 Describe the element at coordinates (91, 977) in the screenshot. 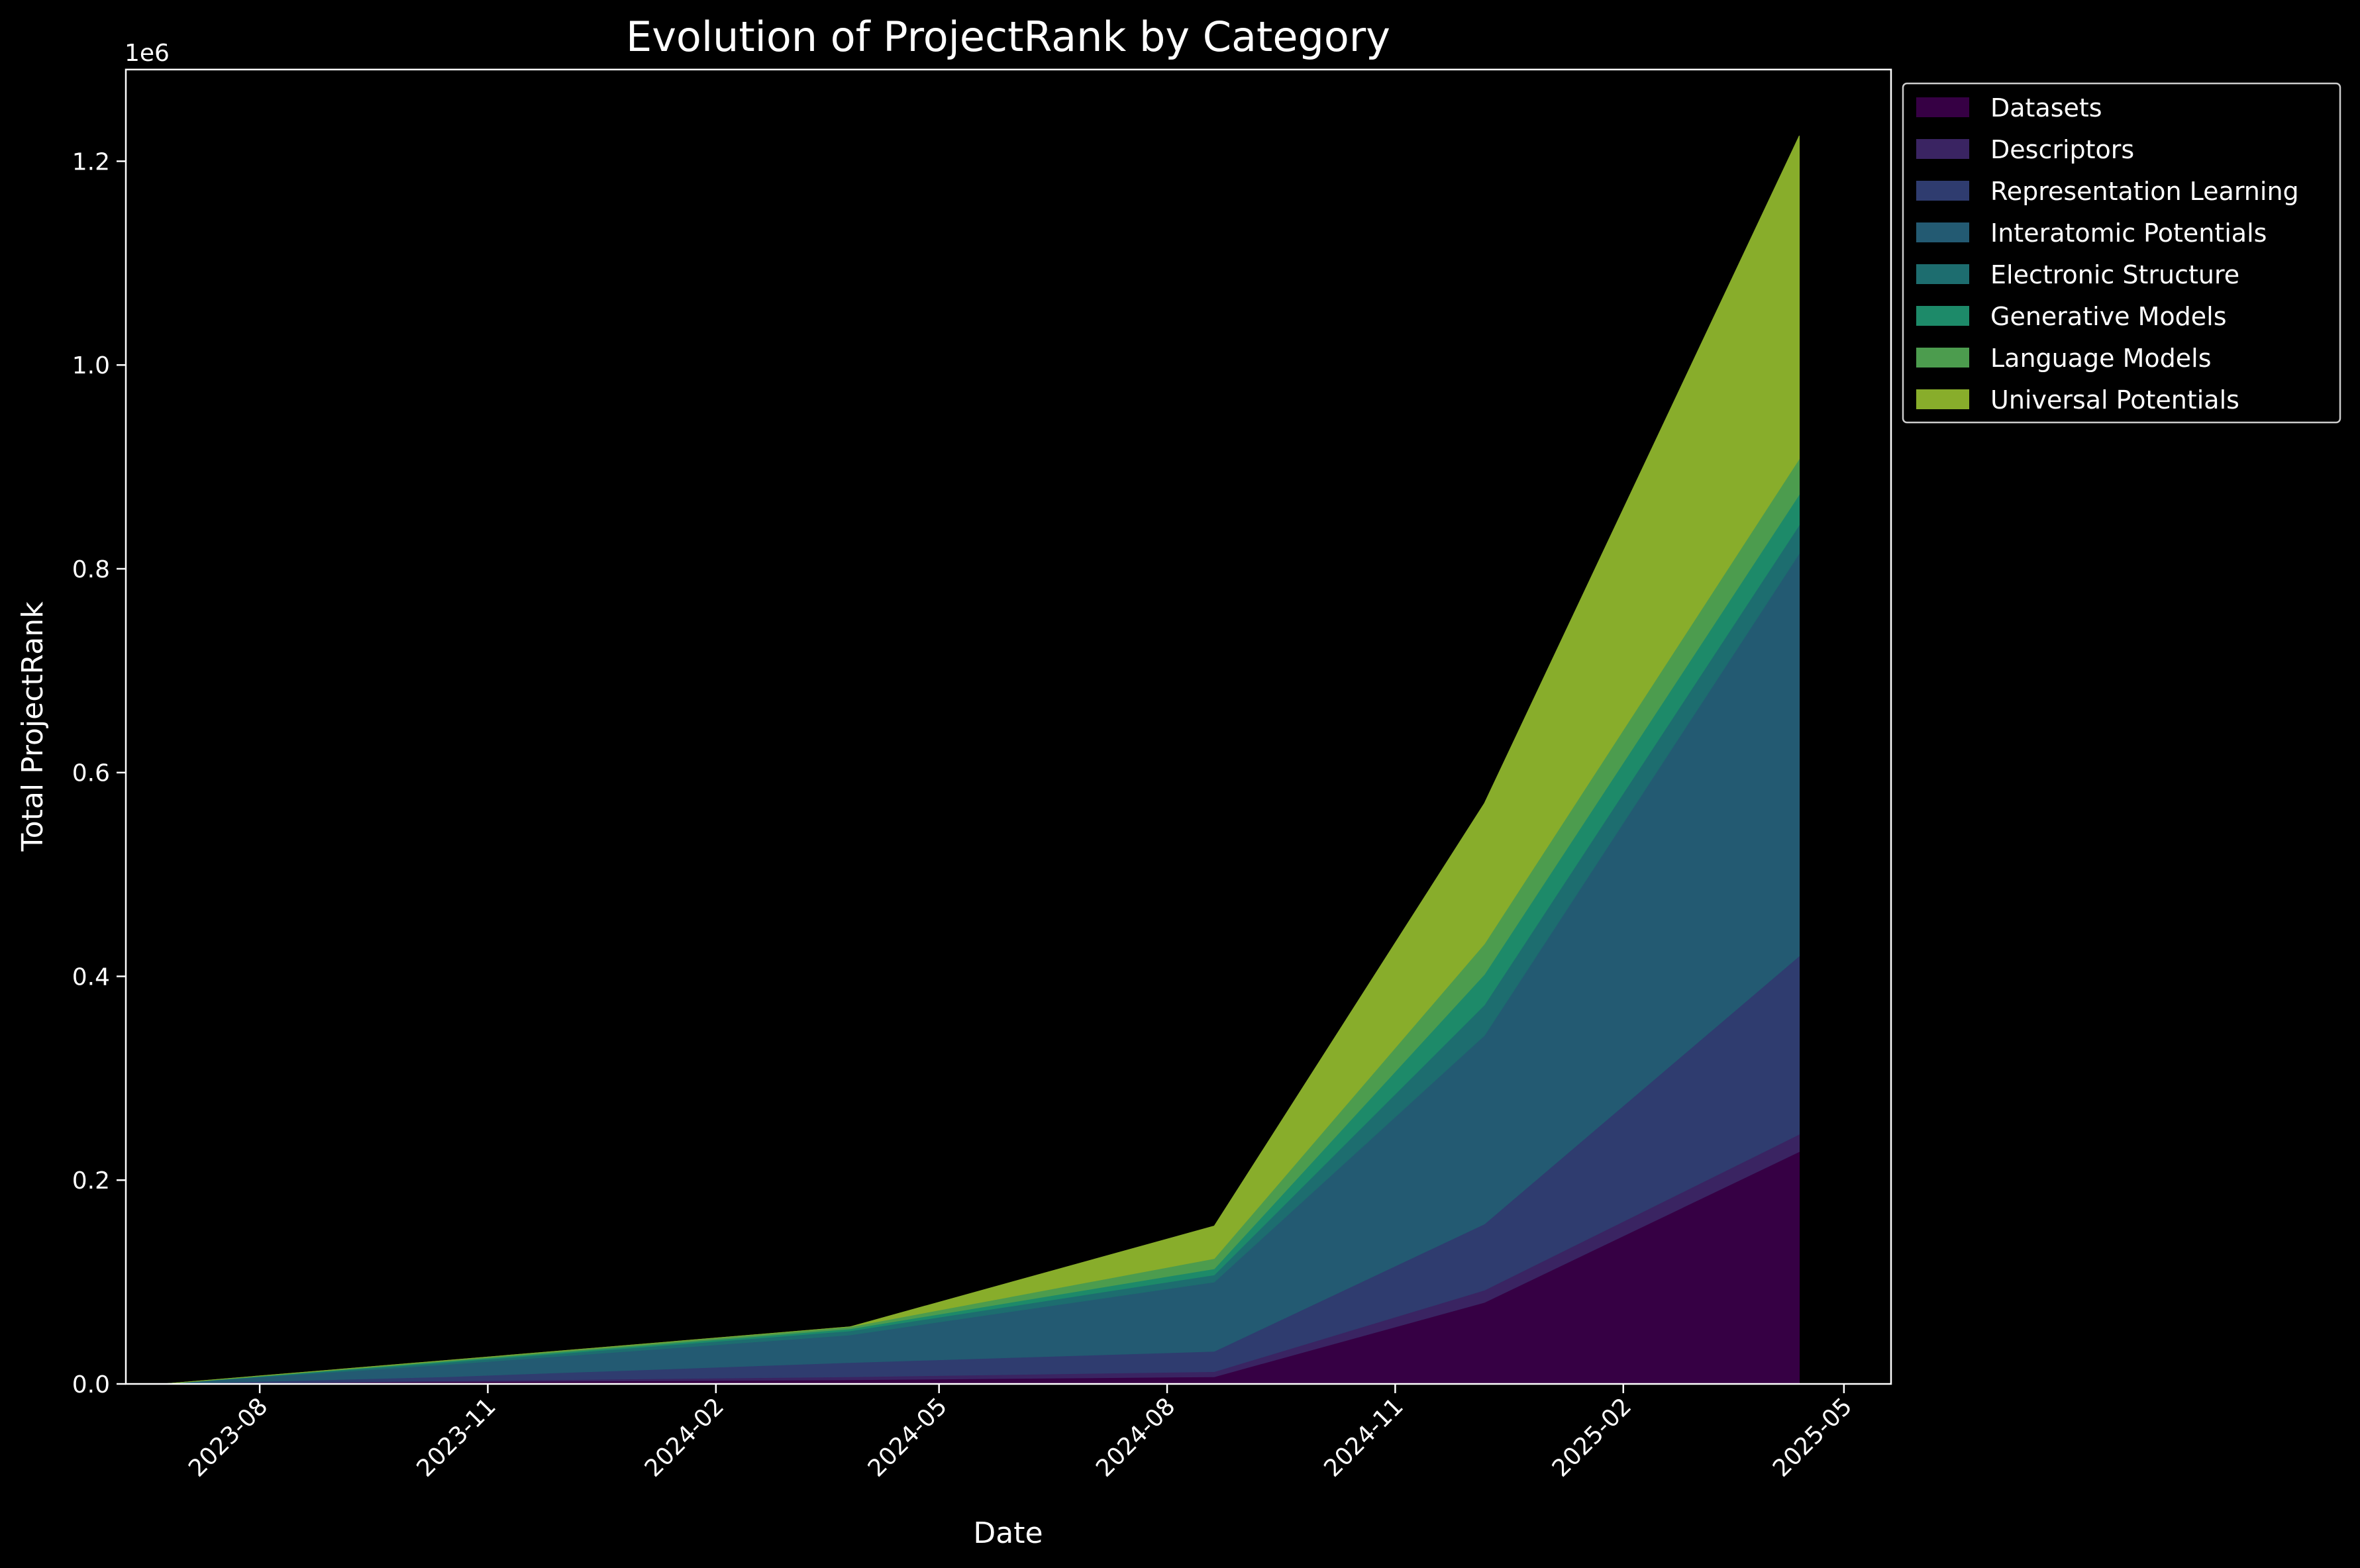

I see `y-tick-label: 0.4` at that location.